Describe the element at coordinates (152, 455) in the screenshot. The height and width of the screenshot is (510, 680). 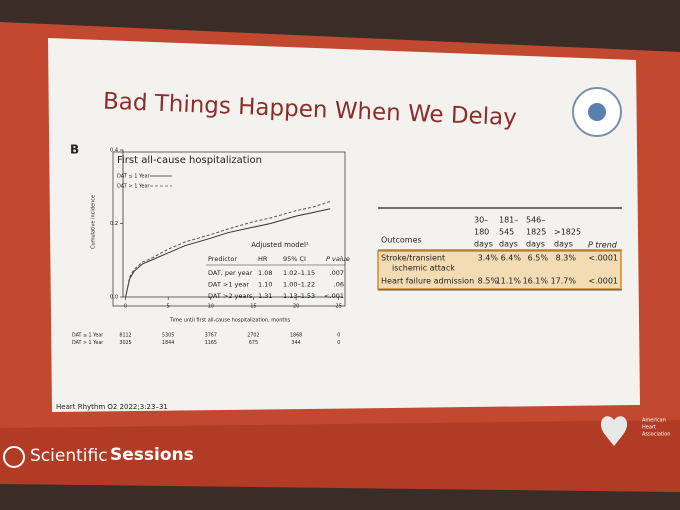
I see `brand-bold: Sessions` at that location.